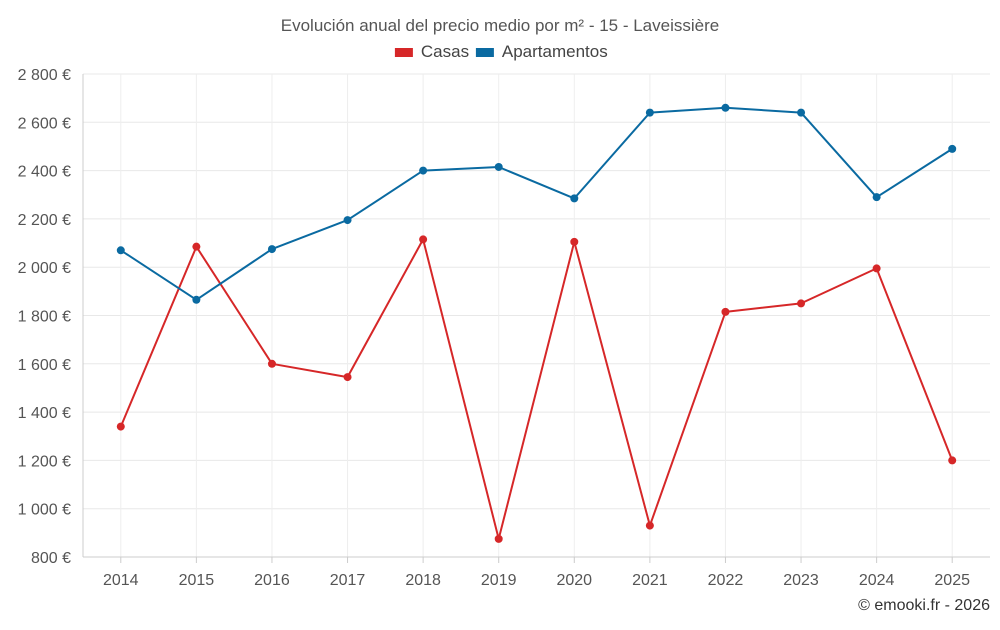 Image resolution: width=1000 pixels, height=630 pixels. I want to click on credit-text: © emooki.fr - 2026, so click(924, 605).